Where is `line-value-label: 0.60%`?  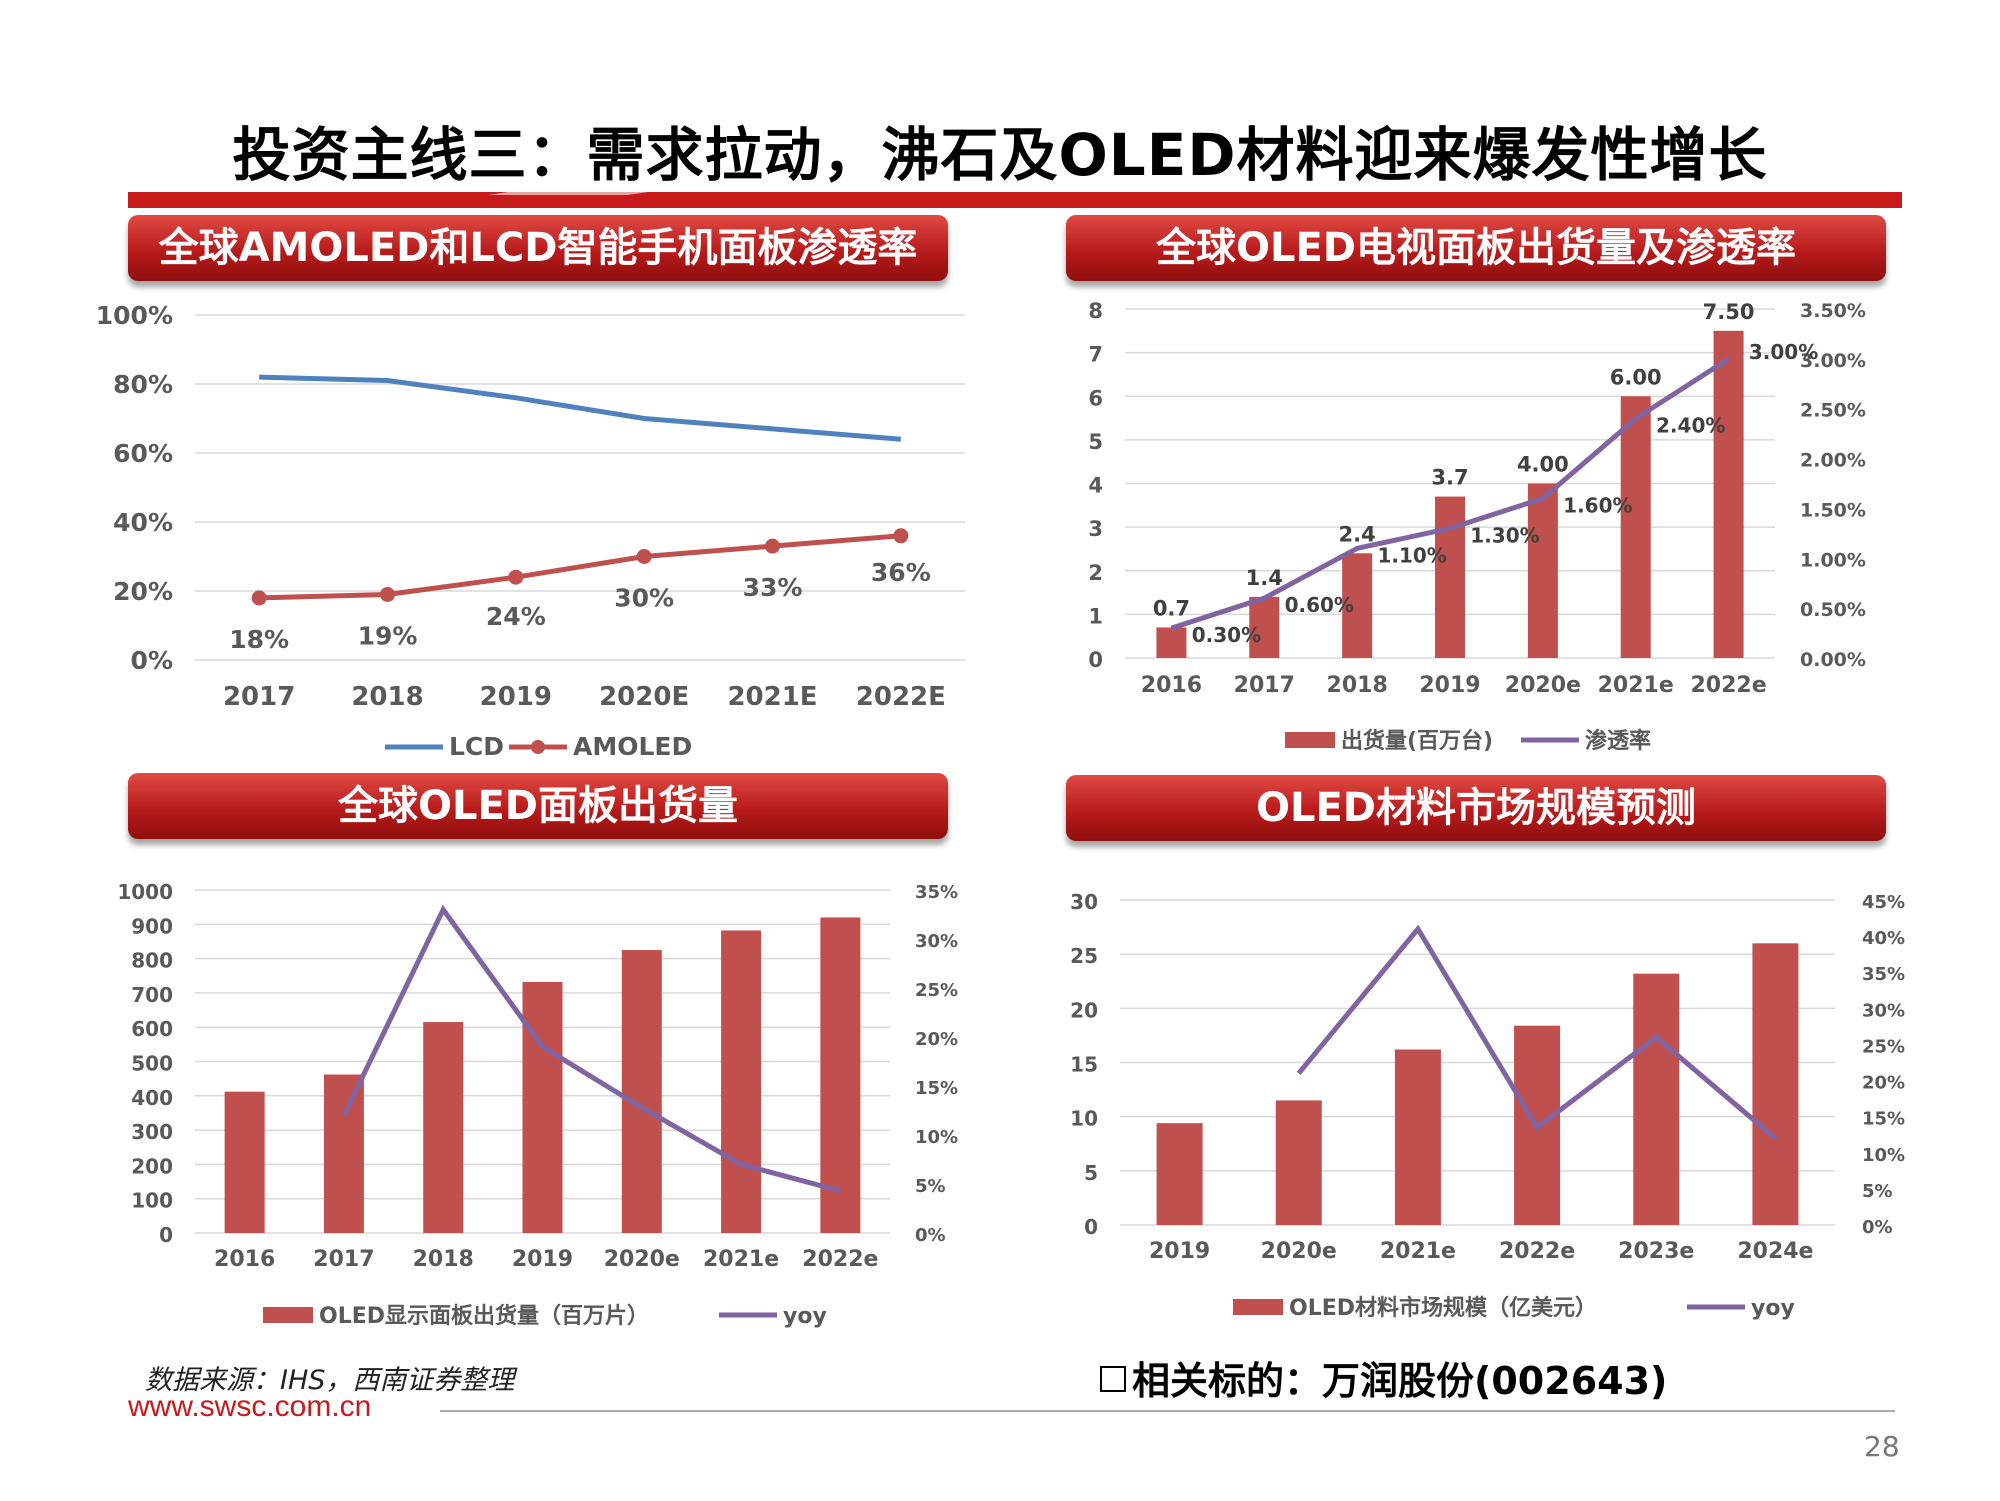
line-value-label: 0.60% is located at coordinates (1319, 605).